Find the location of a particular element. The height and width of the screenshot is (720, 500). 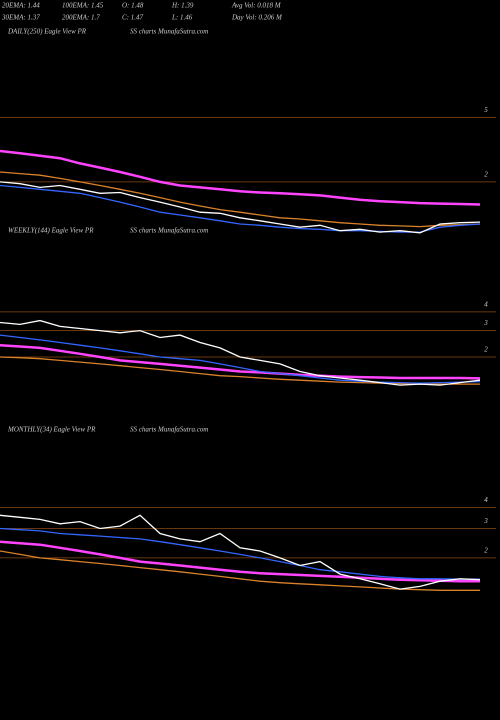

header-stat: Avg Vol: 0.018 M is located at coordinates (256, 6).